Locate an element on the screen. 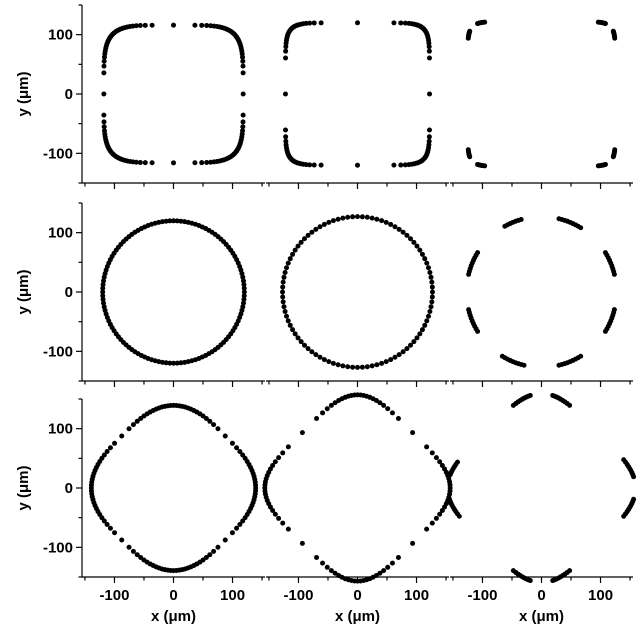 The width and height of the screenshot is (643, 631). y-axis-title: y (μm) is located at coordinates (23, 93).